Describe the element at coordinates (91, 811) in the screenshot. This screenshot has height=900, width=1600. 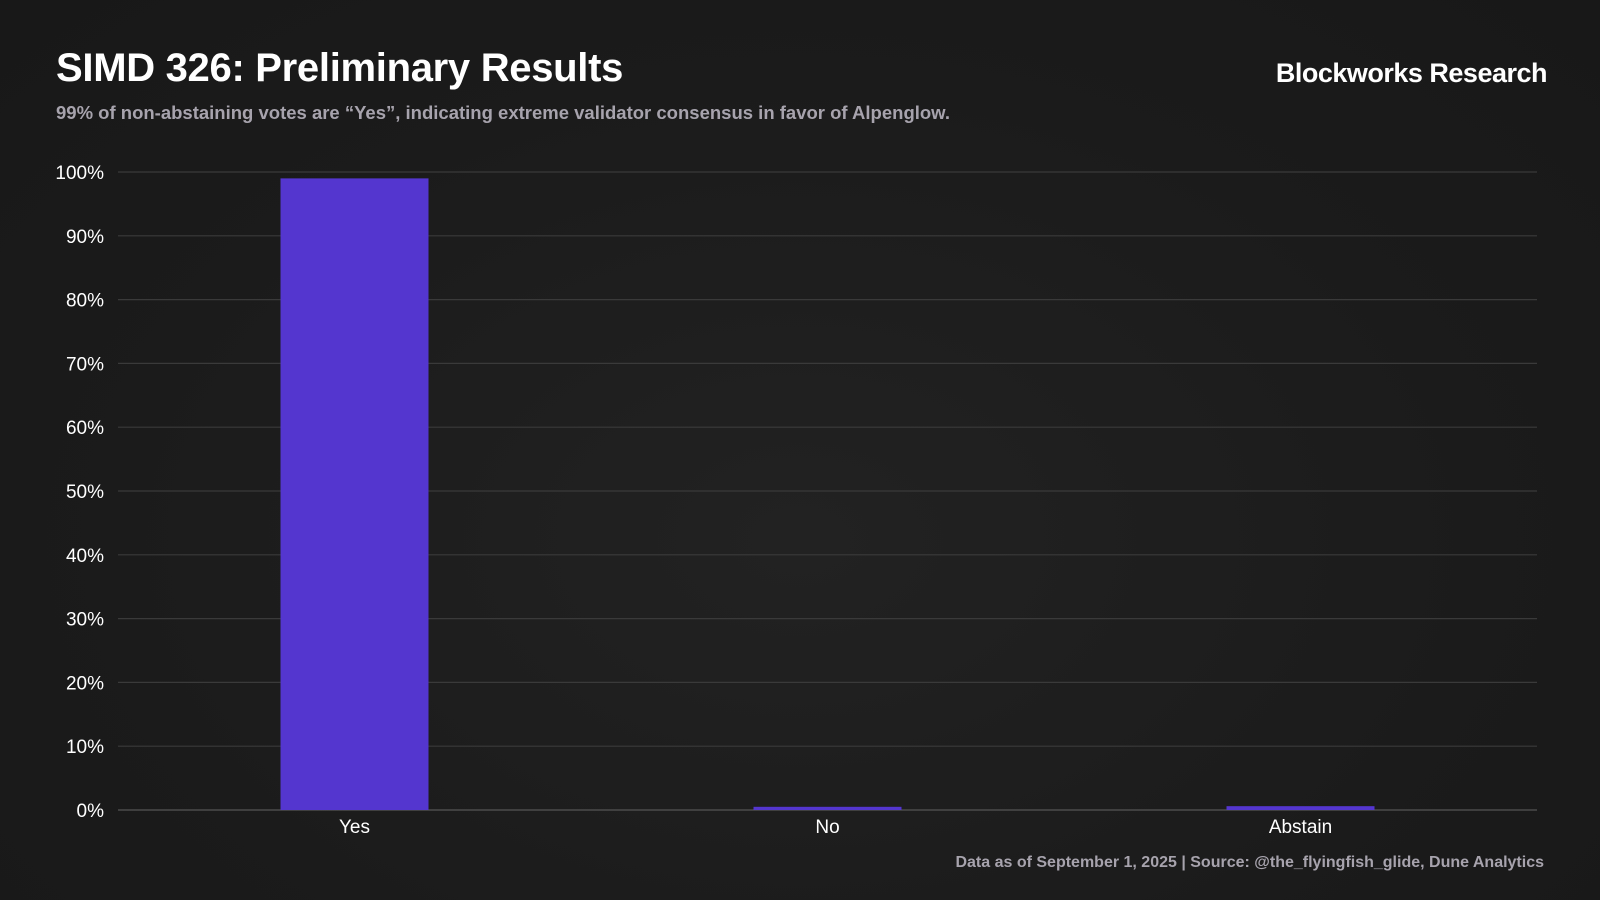
I see `y-tick-label-0: 0%` at that location.